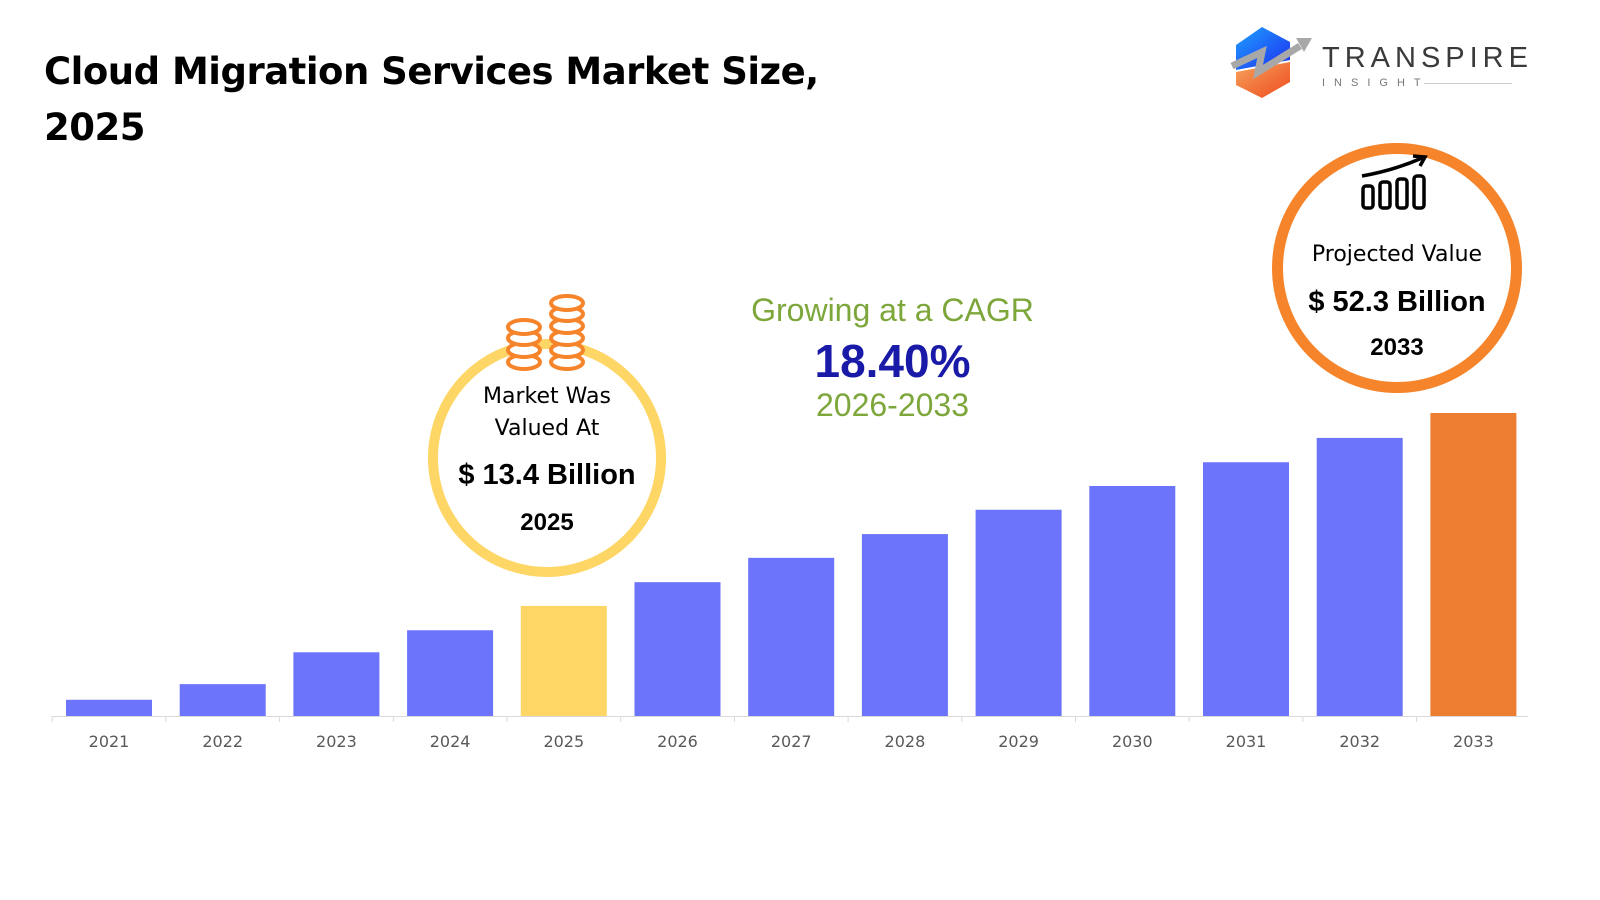  Describe the element at coordinates (547, 522) in the screenshot. I see `callout-2025-year: 2025` at that location.